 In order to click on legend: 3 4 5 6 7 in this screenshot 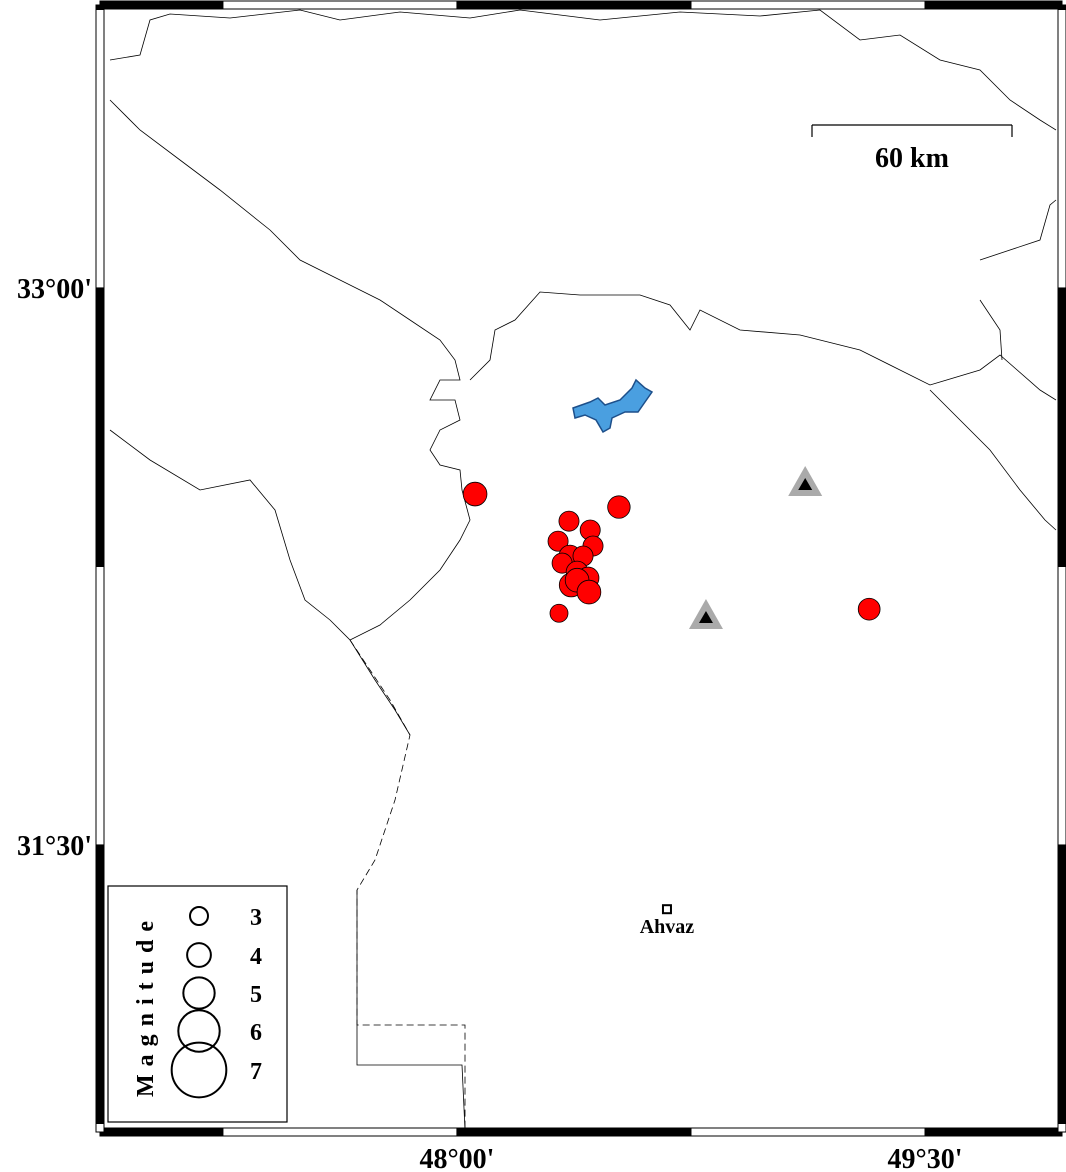, I will do `click(216, 1002)`.